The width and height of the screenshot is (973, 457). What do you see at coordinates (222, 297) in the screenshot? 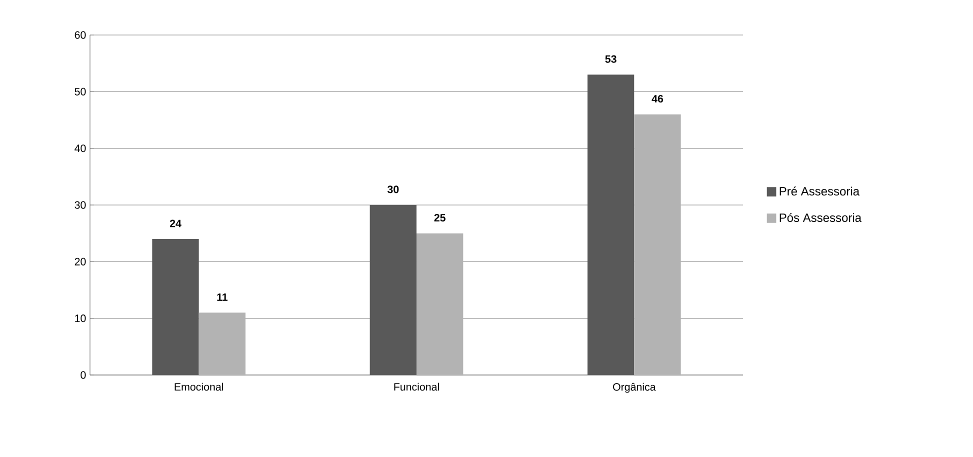
I see `data-label: 11` at bounding box center [222, 297].